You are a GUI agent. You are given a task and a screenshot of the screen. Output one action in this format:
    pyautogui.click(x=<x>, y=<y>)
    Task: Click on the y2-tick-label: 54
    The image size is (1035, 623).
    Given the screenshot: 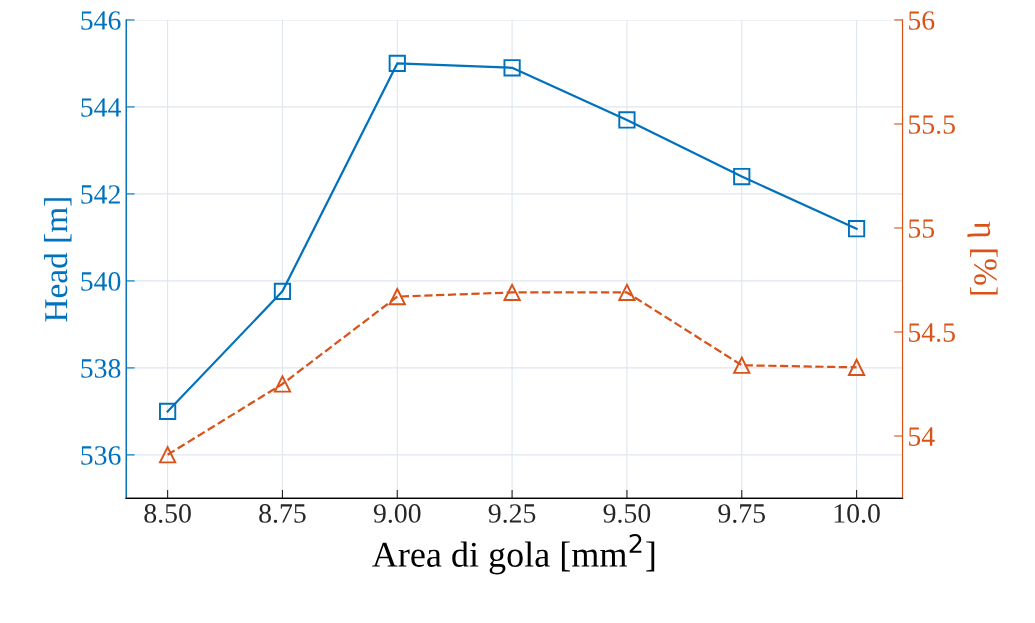 What is the action you would take?
    pyautogui.click(x=922, y=436)
    